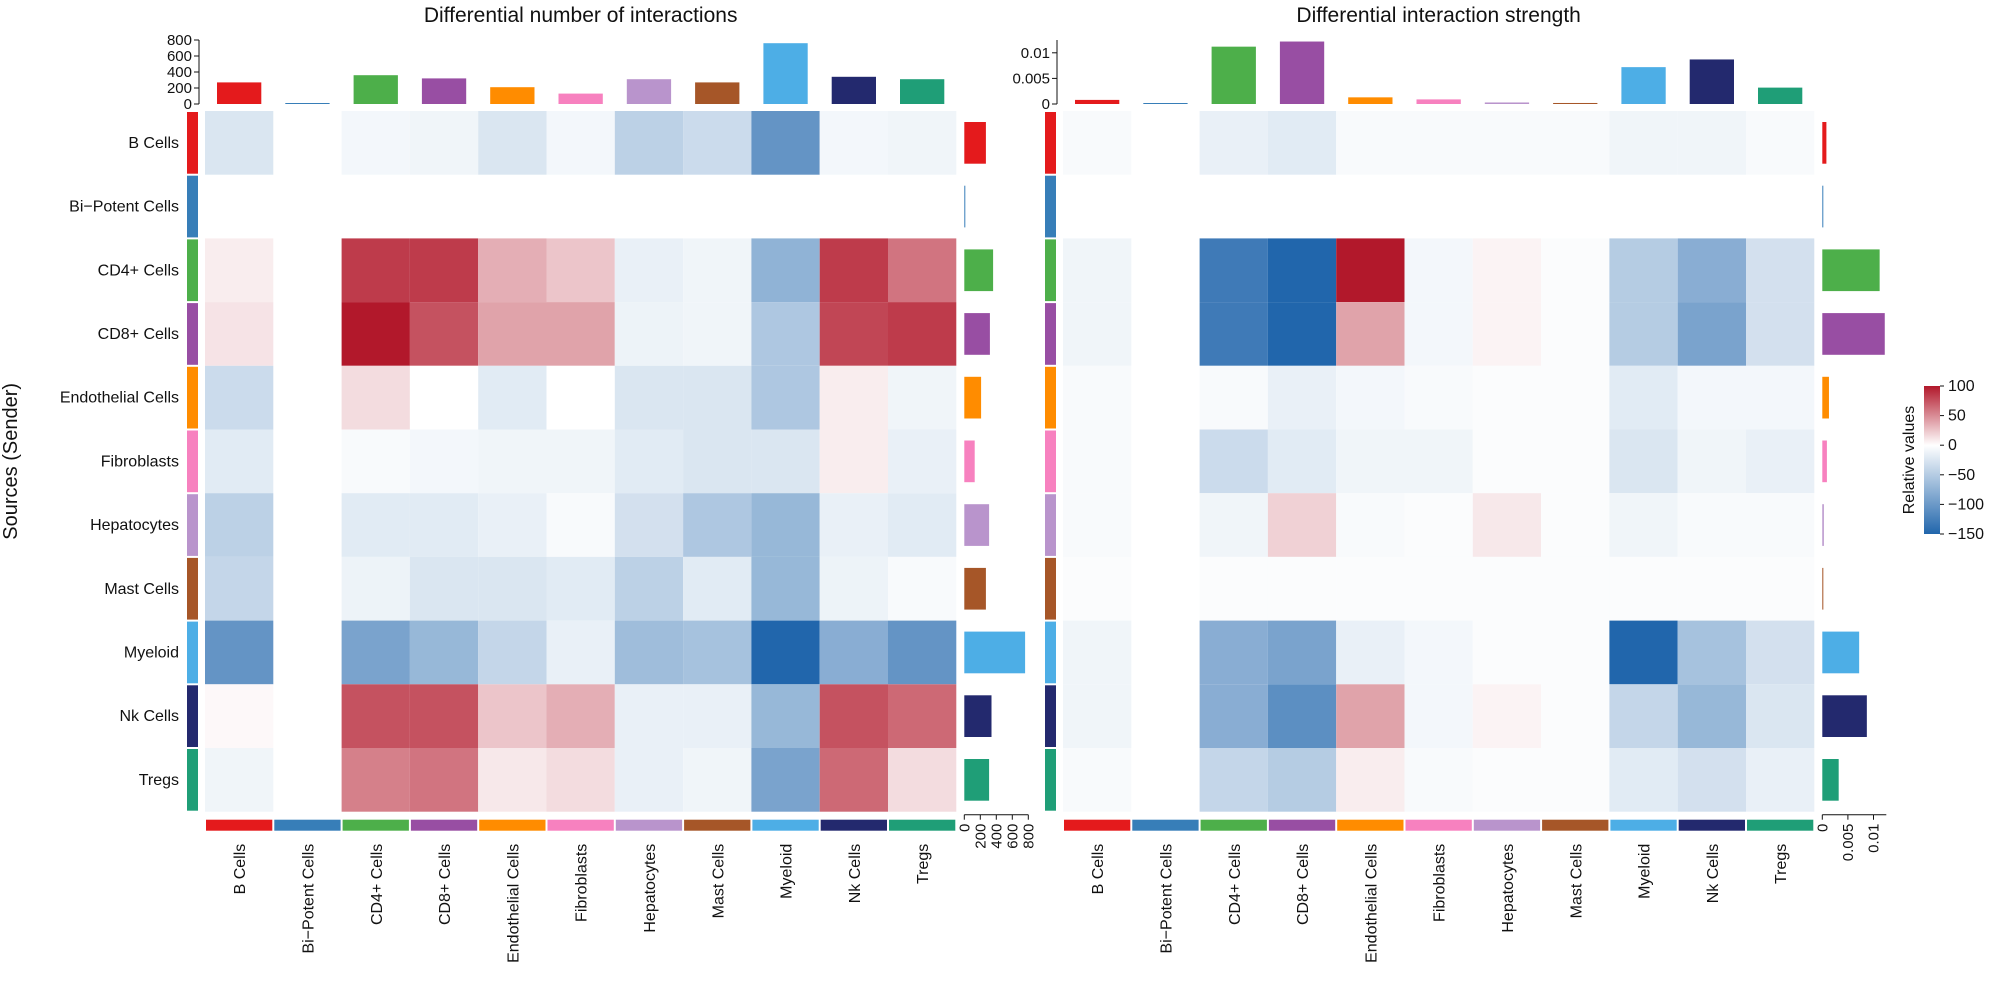 This screenshot has height=986, width=2000. What do you see at coordinates (1508, 888) in the screenshot?
I see `column-label: Hepatocytes` at bounding box center [1508, 888].